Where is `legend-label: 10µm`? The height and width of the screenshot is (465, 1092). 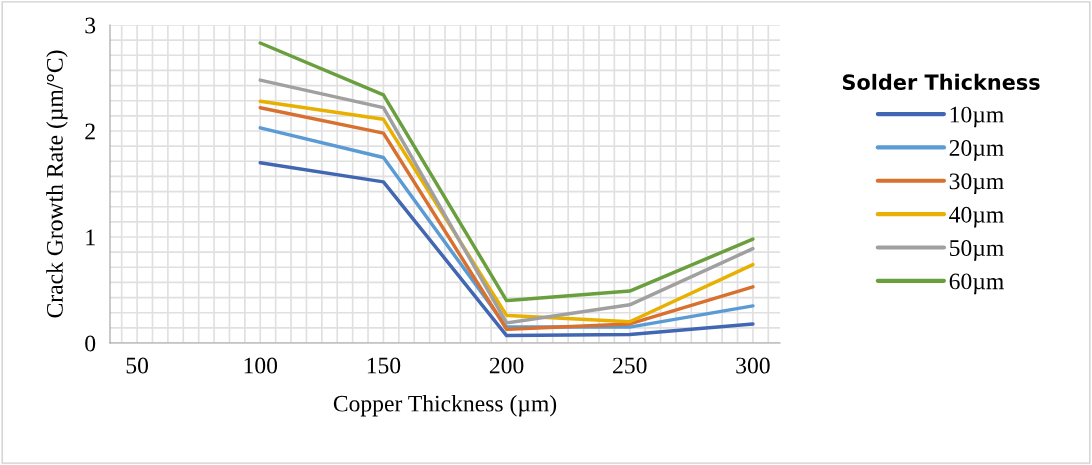 legend-label: 10µm is located at coordinates (977, 117).